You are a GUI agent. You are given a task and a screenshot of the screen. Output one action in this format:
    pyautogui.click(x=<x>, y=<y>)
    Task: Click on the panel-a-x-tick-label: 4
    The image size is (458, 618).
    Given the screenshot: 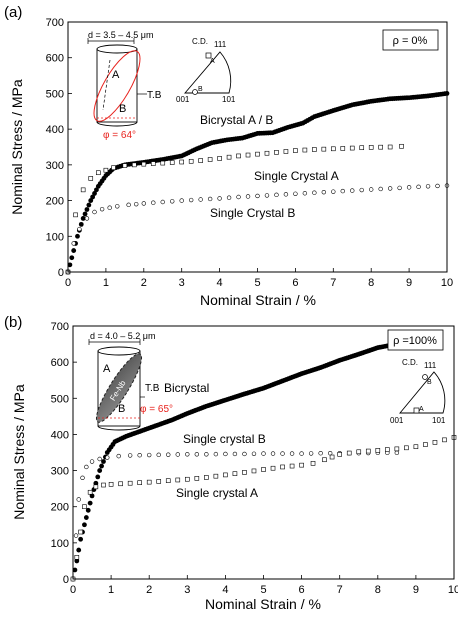 What is the action you would take?
    pyautogui.click(x=220, y=283)
    